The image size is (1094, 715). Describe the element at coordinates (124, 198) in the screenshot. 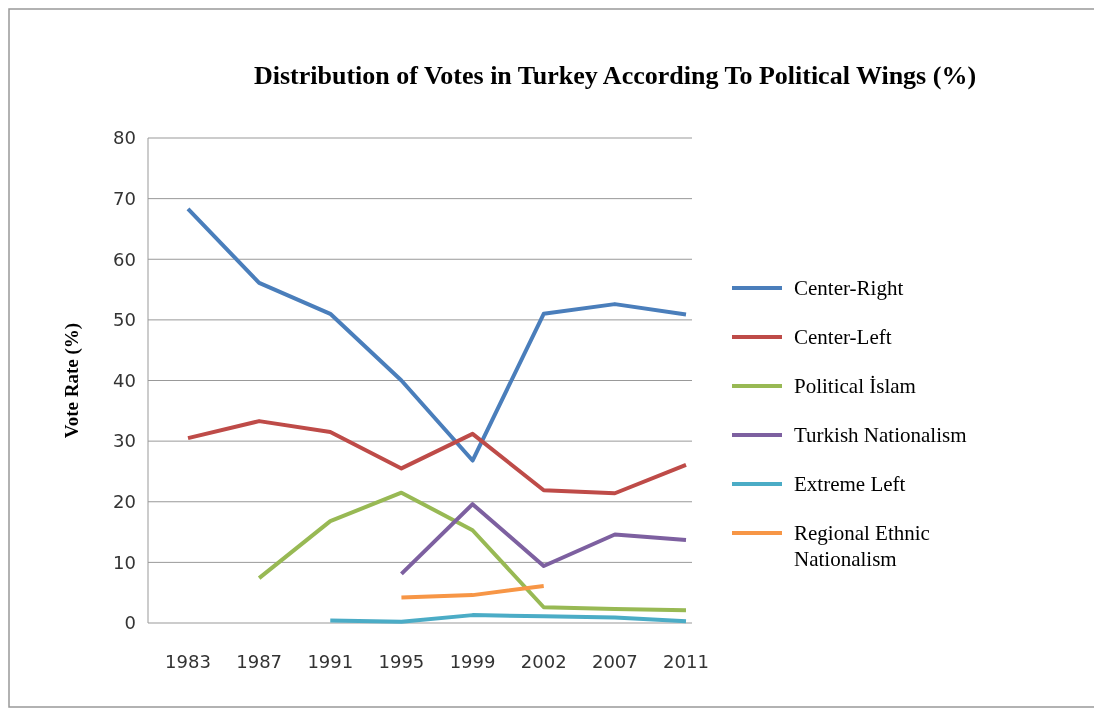

I see `y-tick-label: 70` at that location.